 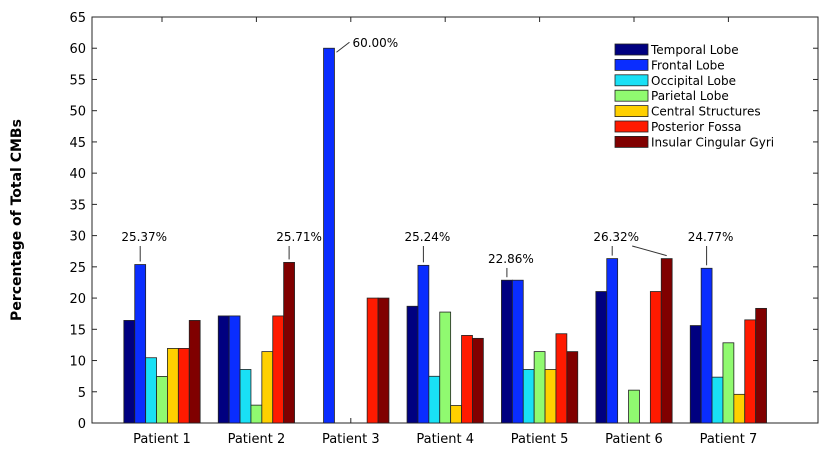 What do you see at coordinates (711, 237) in the screenshot?
I see `annotation-label: 24.77%` at bounding box center [711, 237].